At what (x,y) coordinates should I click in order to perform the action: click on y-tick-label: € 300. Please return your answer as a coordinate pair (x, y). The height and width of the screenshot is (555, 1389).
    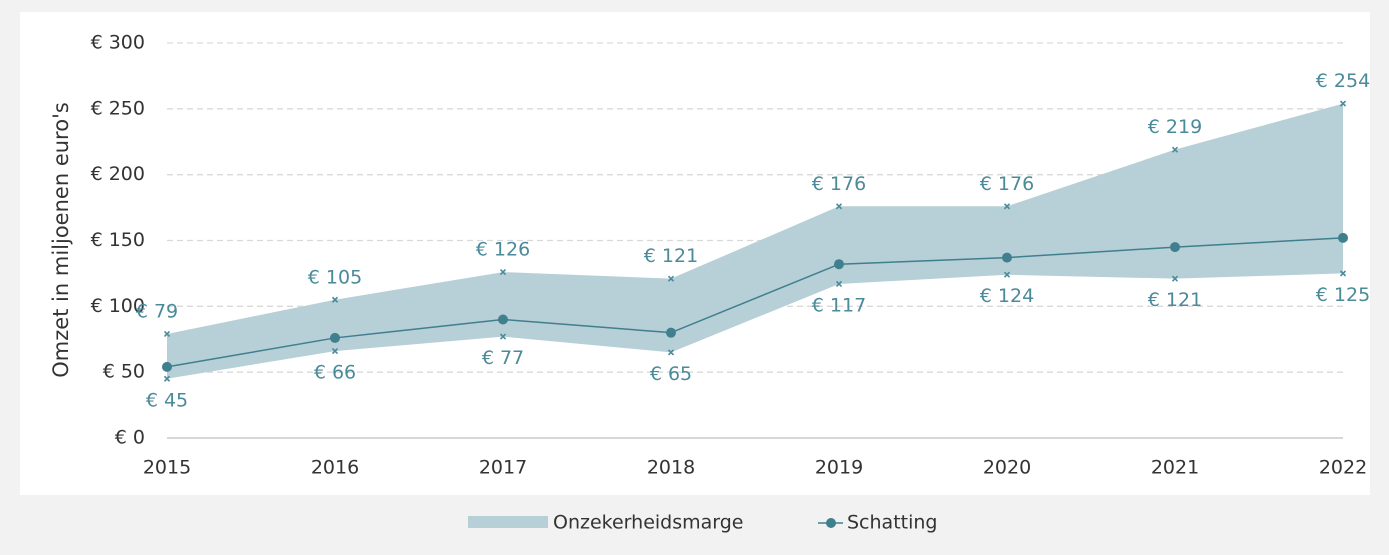
    Looking at the image, I should click on (118, 43).